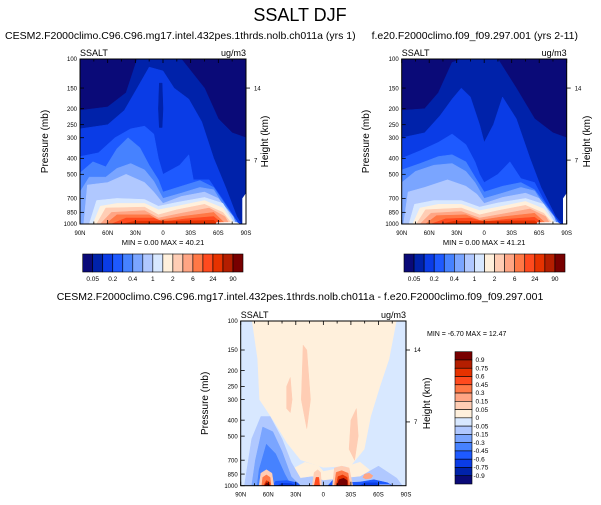 This screenshot has width=601, height=505. Describe the element at coordinates (299, 15) in the screenshot. I see `figure-title: SSALT DJF` at that location.